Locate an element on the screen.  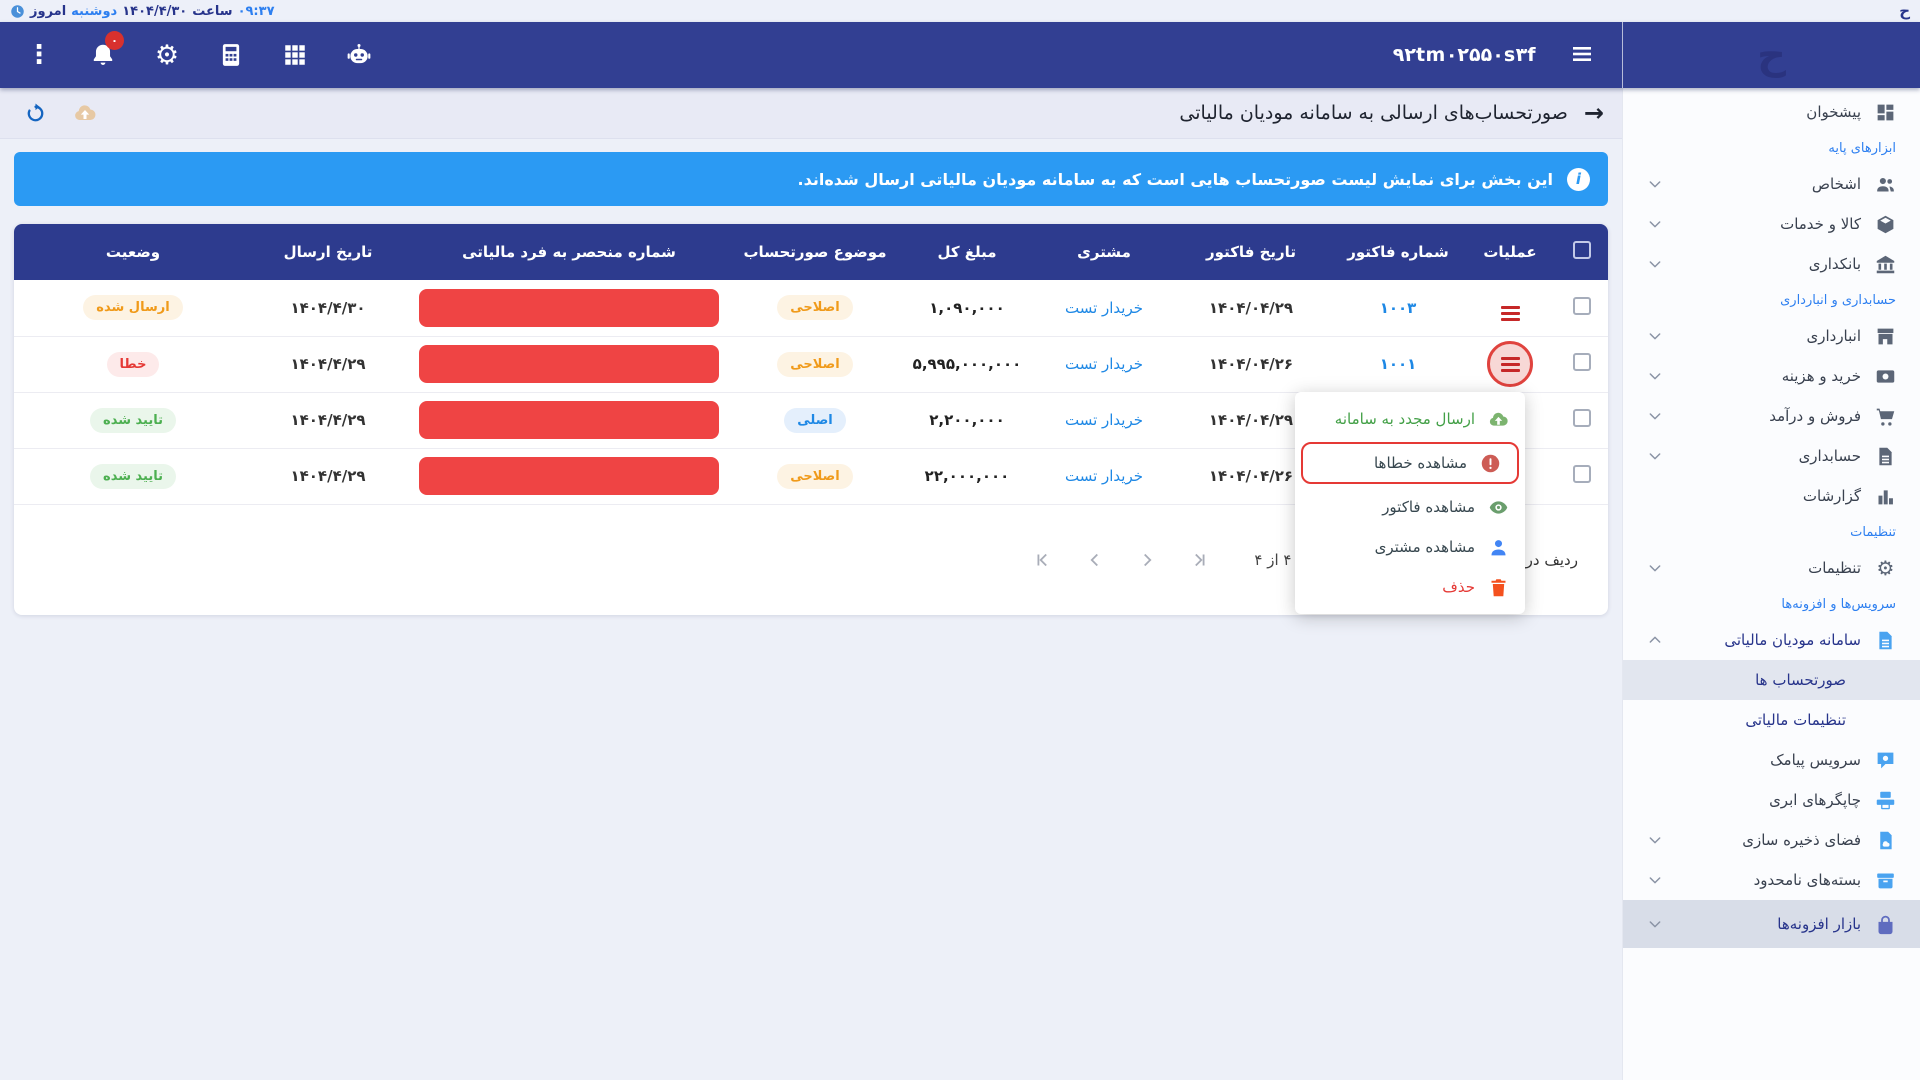
sidebar-item-goods-services: کالا و خدمات is located at coordinates (1771, 224).